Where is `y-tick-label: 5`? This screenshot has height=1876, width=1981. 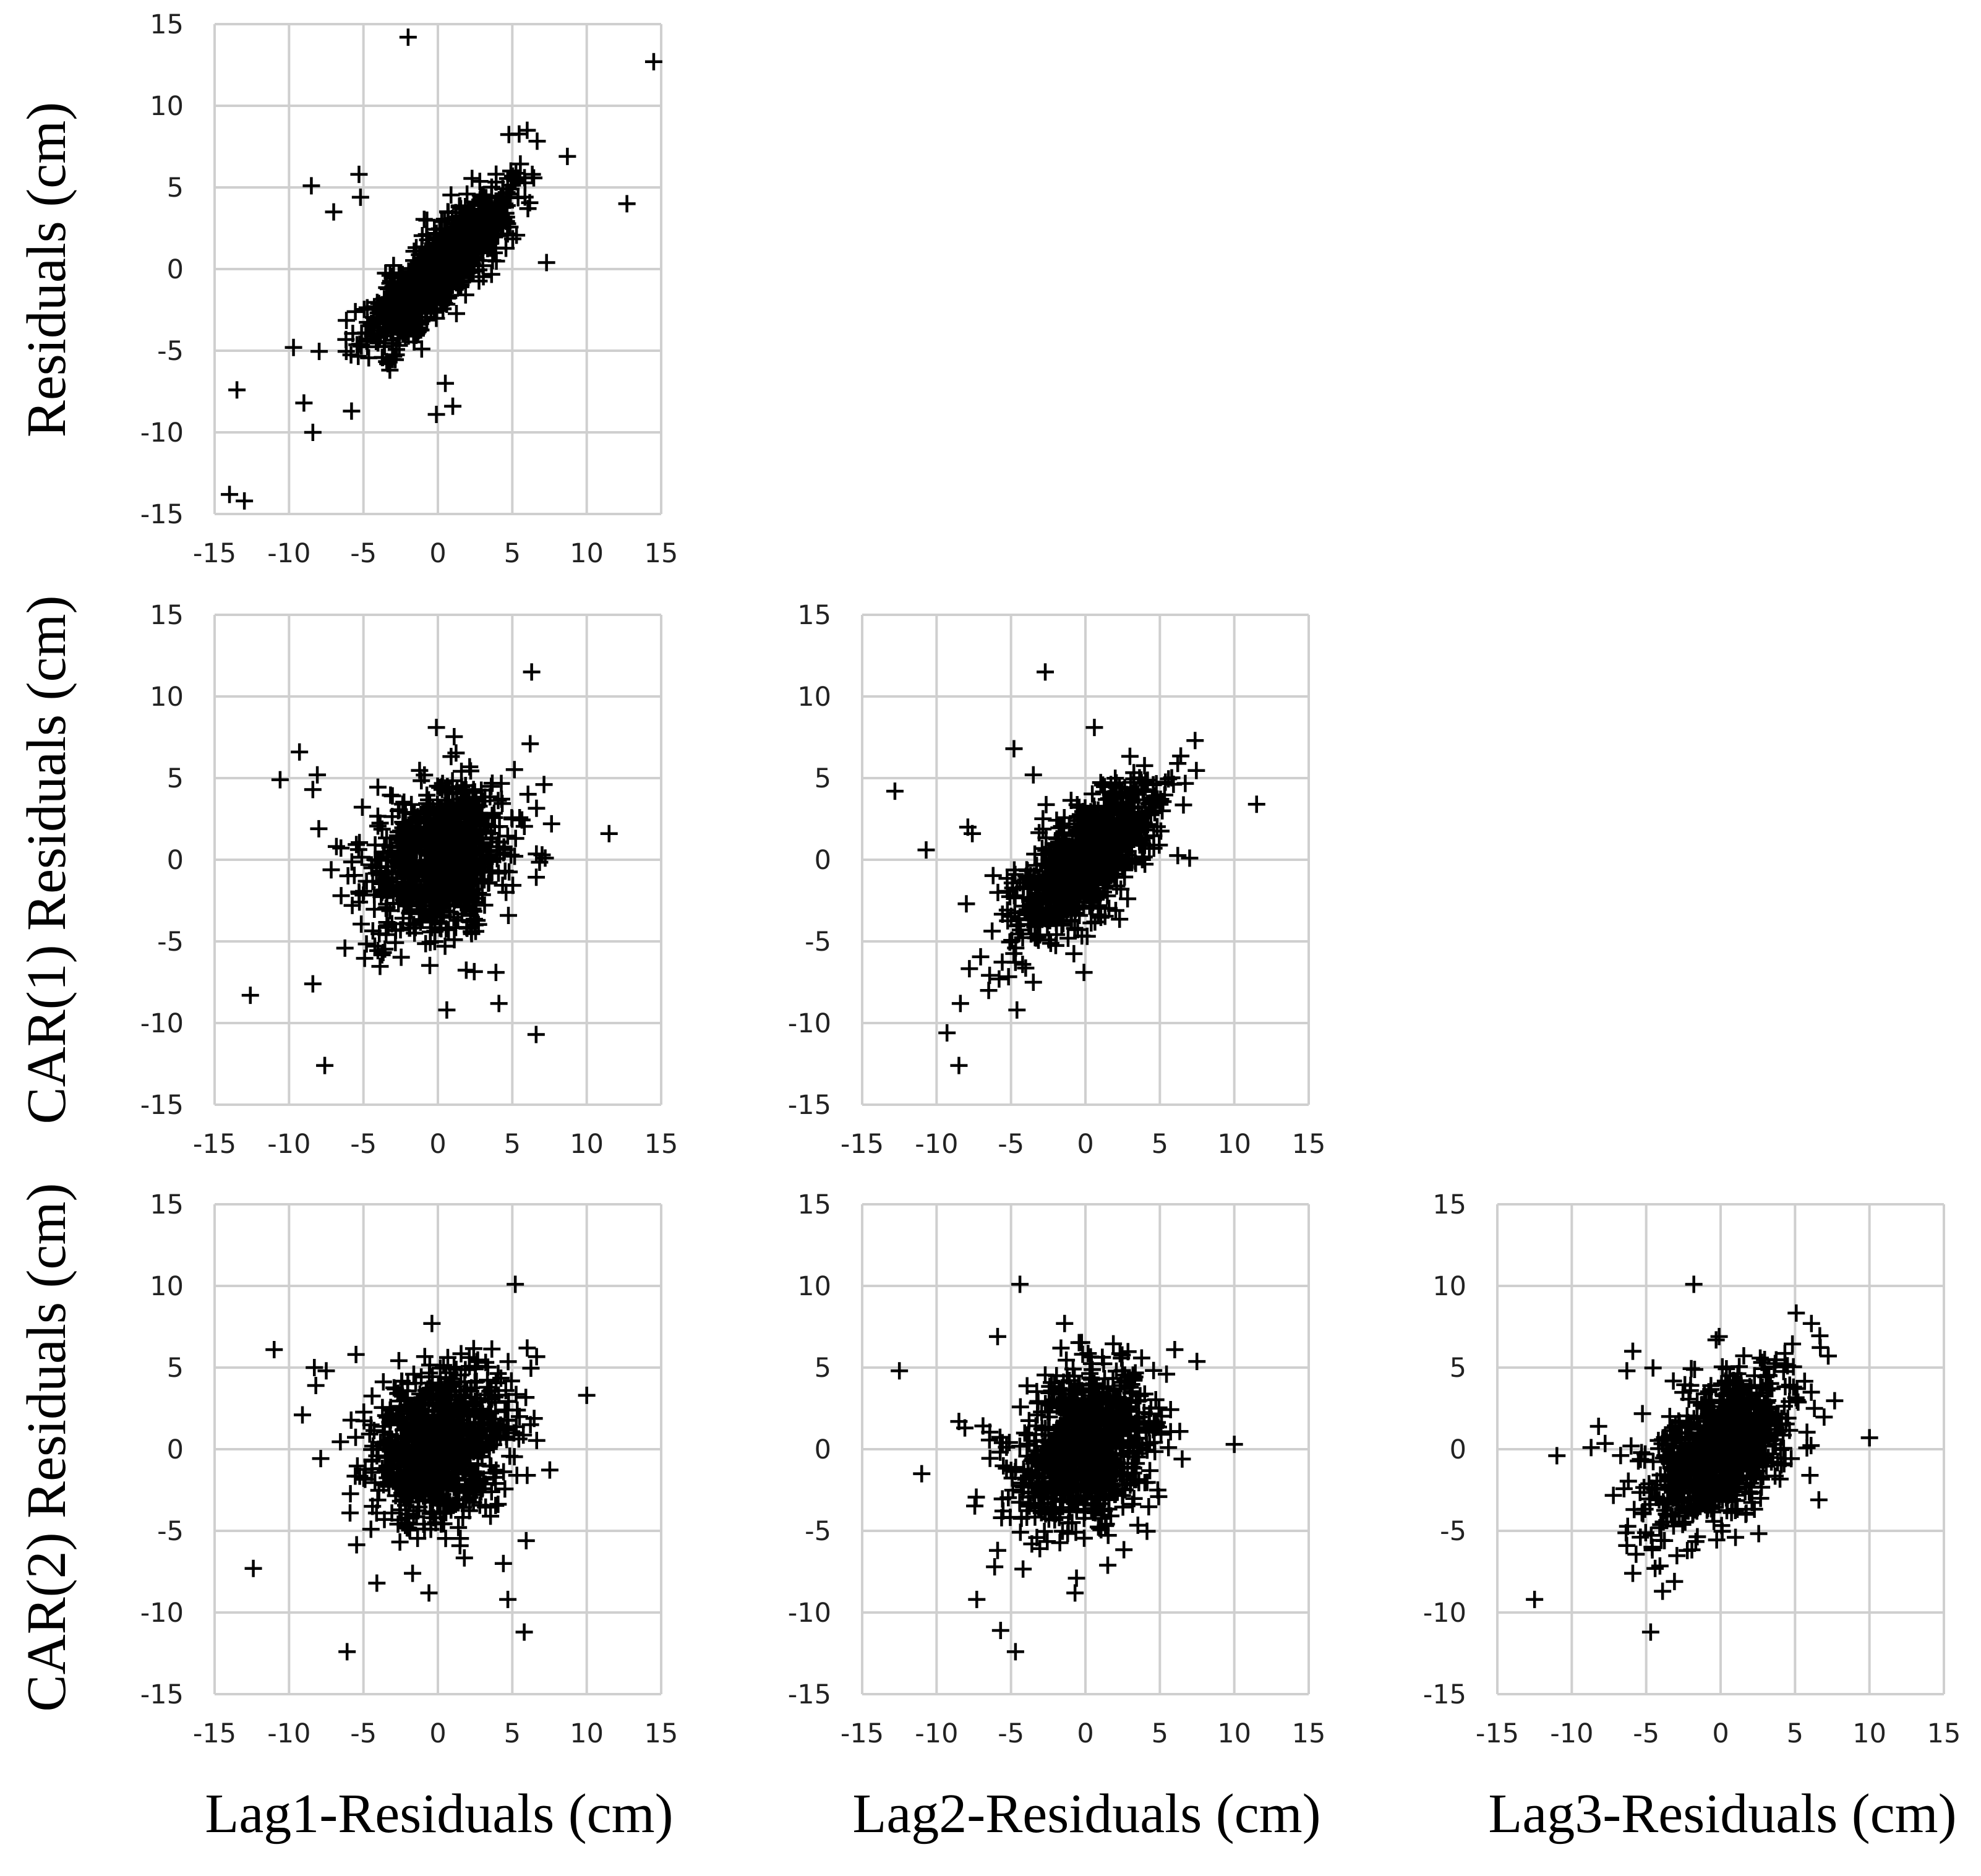
y-tick-label: 5 is located at coordinates (175, 778).